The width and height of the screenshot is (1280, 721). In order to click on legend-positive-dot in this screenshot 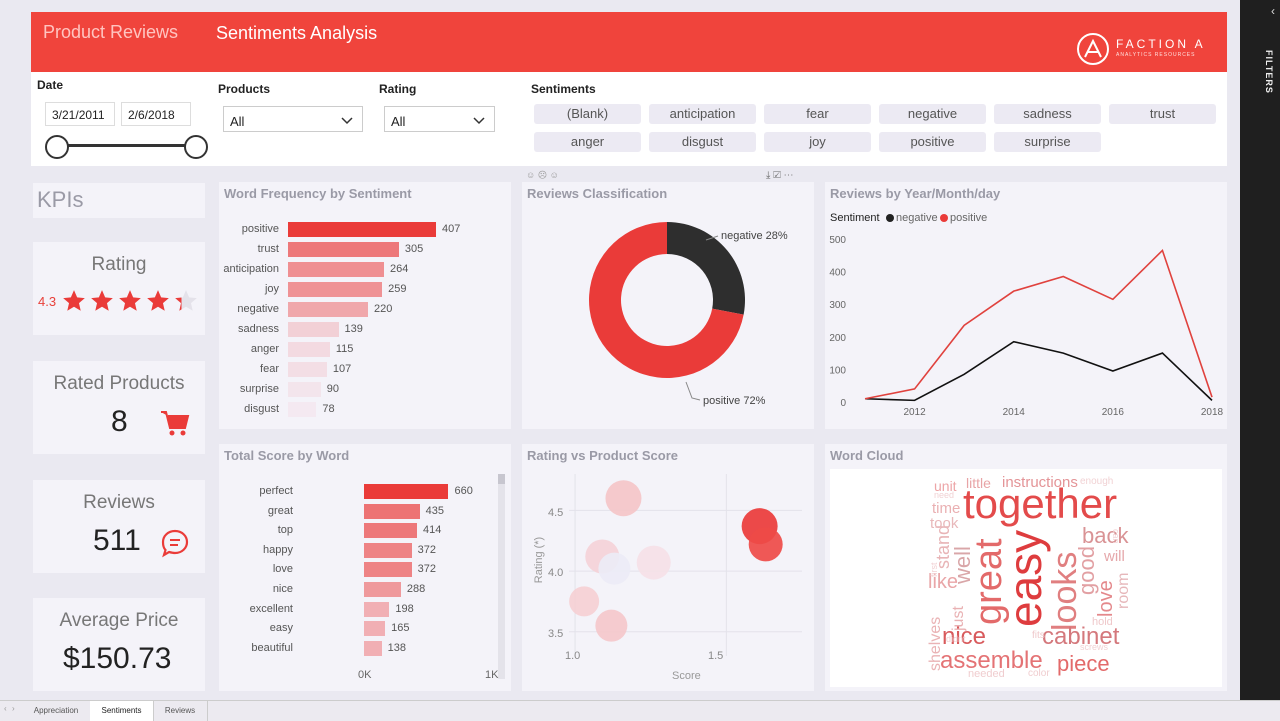, I will do `click(944, 218)`.